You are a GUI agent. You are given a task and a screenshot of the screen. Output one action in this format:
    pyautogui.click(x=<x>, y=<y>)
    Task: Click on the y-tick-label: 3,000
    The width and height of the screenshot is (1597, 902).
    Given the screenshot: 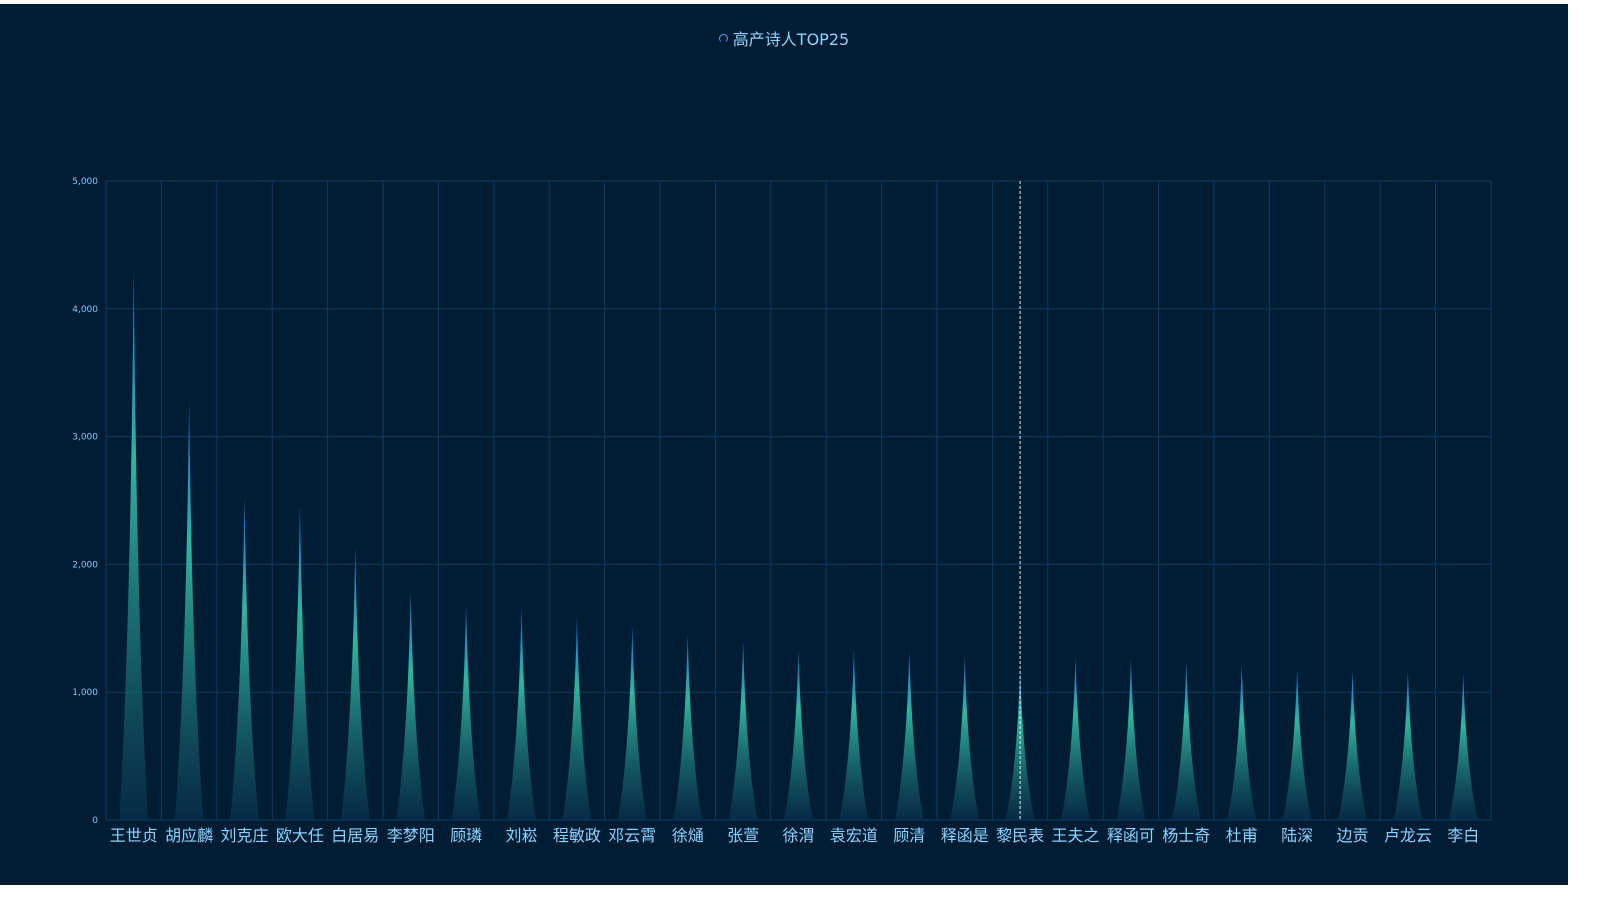 What is the action you would take?
    pyautogui.click(x=85, y=438)
    